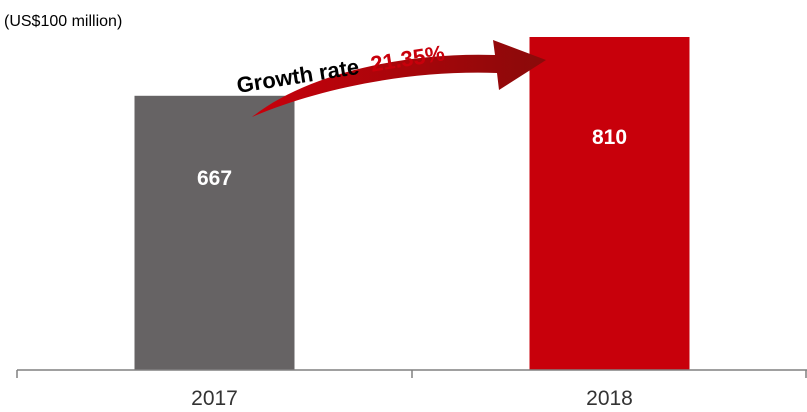  Describe the element at coordinates (63, 21) in the screenshot. I see `unit-label: (US$100 million)` at that location.